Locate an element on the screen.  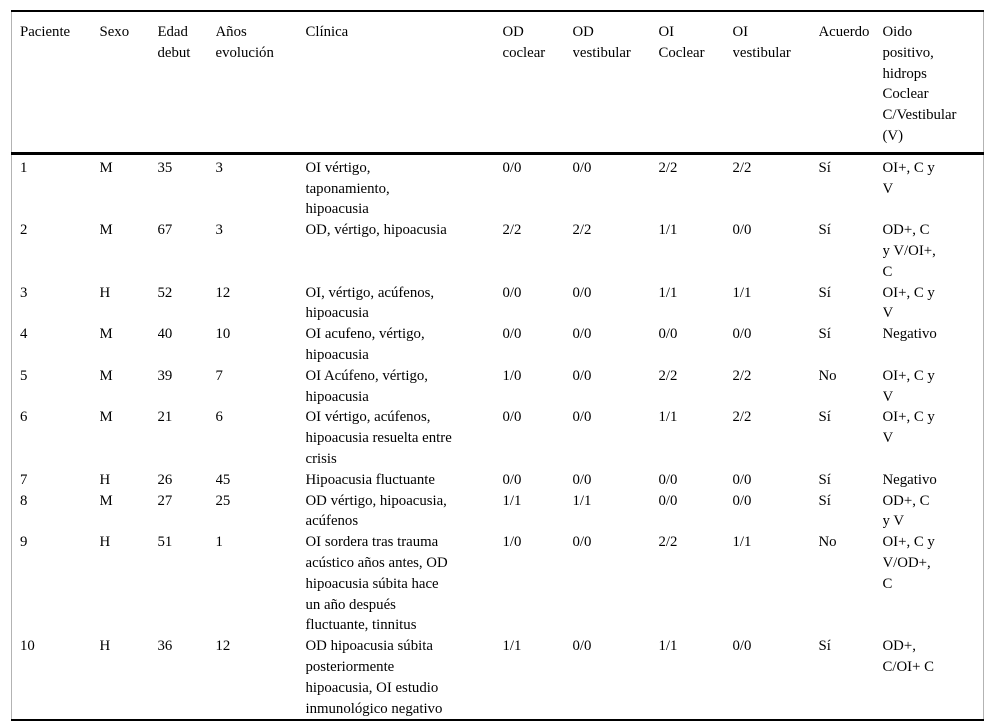
cell-paciente: 10 is located at coordinates (27, 646).